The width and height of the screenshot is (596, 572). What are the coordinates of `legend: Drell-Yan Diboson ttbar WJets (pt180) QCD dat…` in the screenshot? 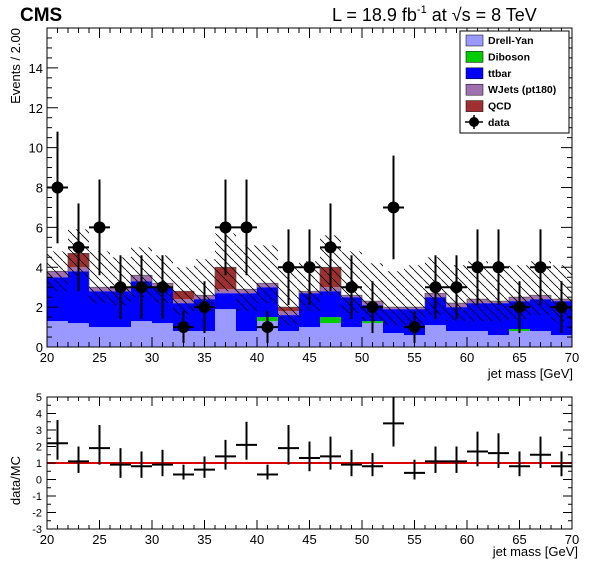 It's located at (514, 82).